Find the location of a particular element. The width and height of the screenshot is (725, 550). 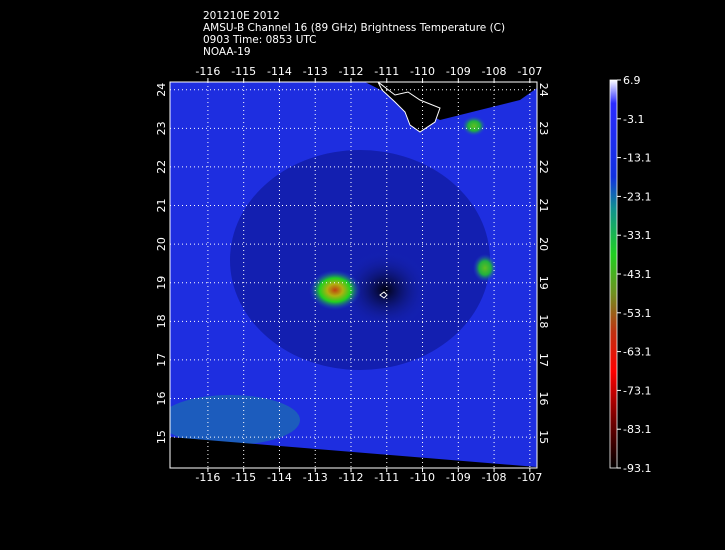

header-line: 0903 Time: 0853 UTC is located at coordinates (260, 40).